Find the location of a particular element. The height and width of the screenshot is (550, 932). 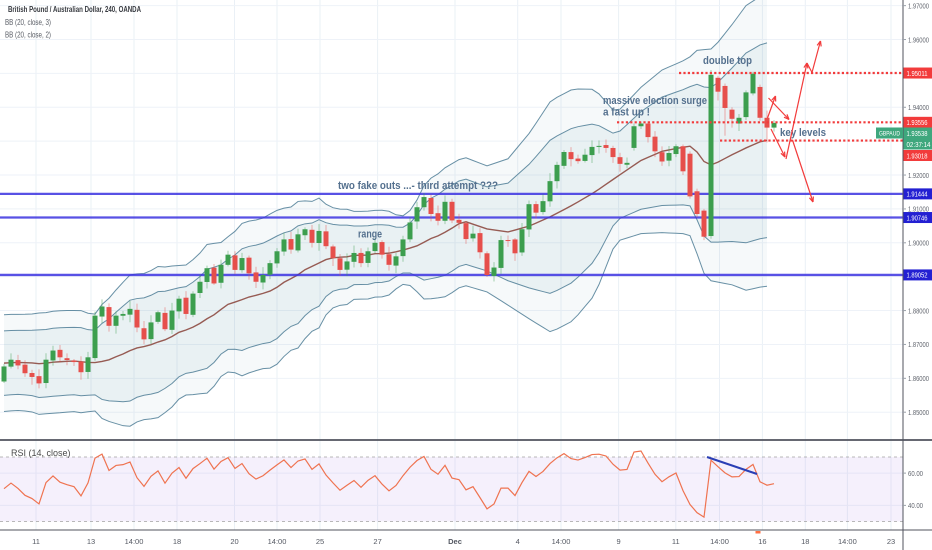

svg-text: 1.93556 is located at coordinates (917, 122).